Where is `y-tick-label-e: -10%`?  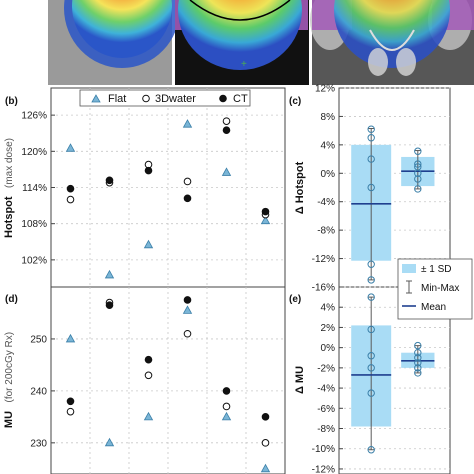 y-tick-label-e: -10% is located at coordinates (323, 449).